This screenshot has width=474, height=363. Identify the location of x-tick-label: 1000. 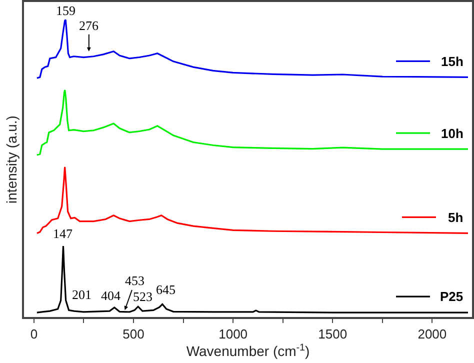
(233, 334).